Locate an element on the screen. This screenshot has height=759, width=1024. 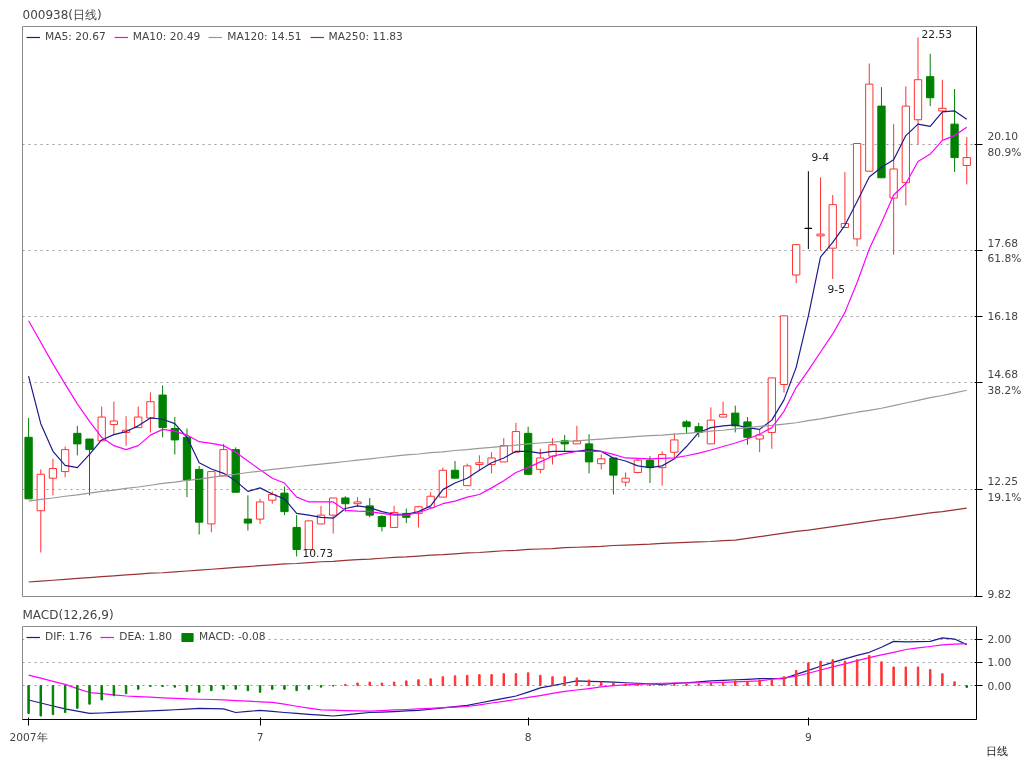
legend-label: MA120: 14.51 is located at coordinates (264, 36).